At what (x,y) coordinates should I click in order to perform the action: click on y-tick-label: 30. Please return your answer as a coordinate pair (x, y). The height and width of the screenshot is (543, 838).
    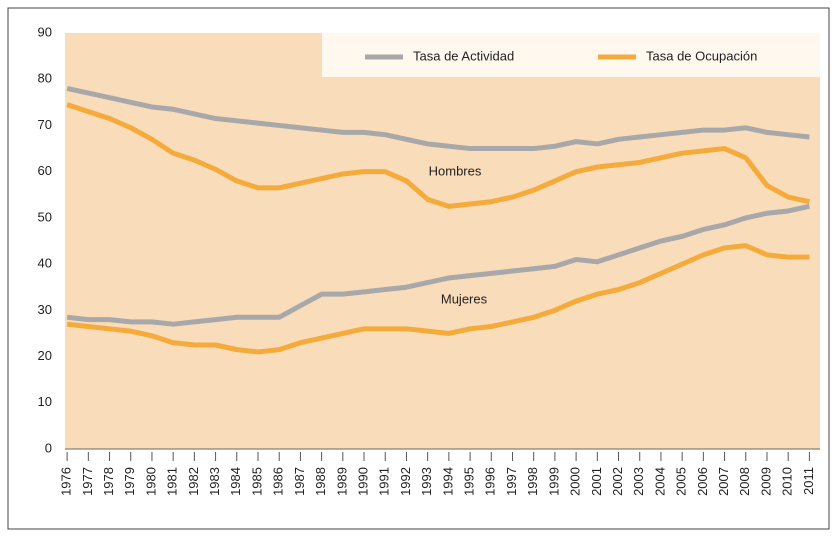
    Looking at the image, I should click on (45, 309).